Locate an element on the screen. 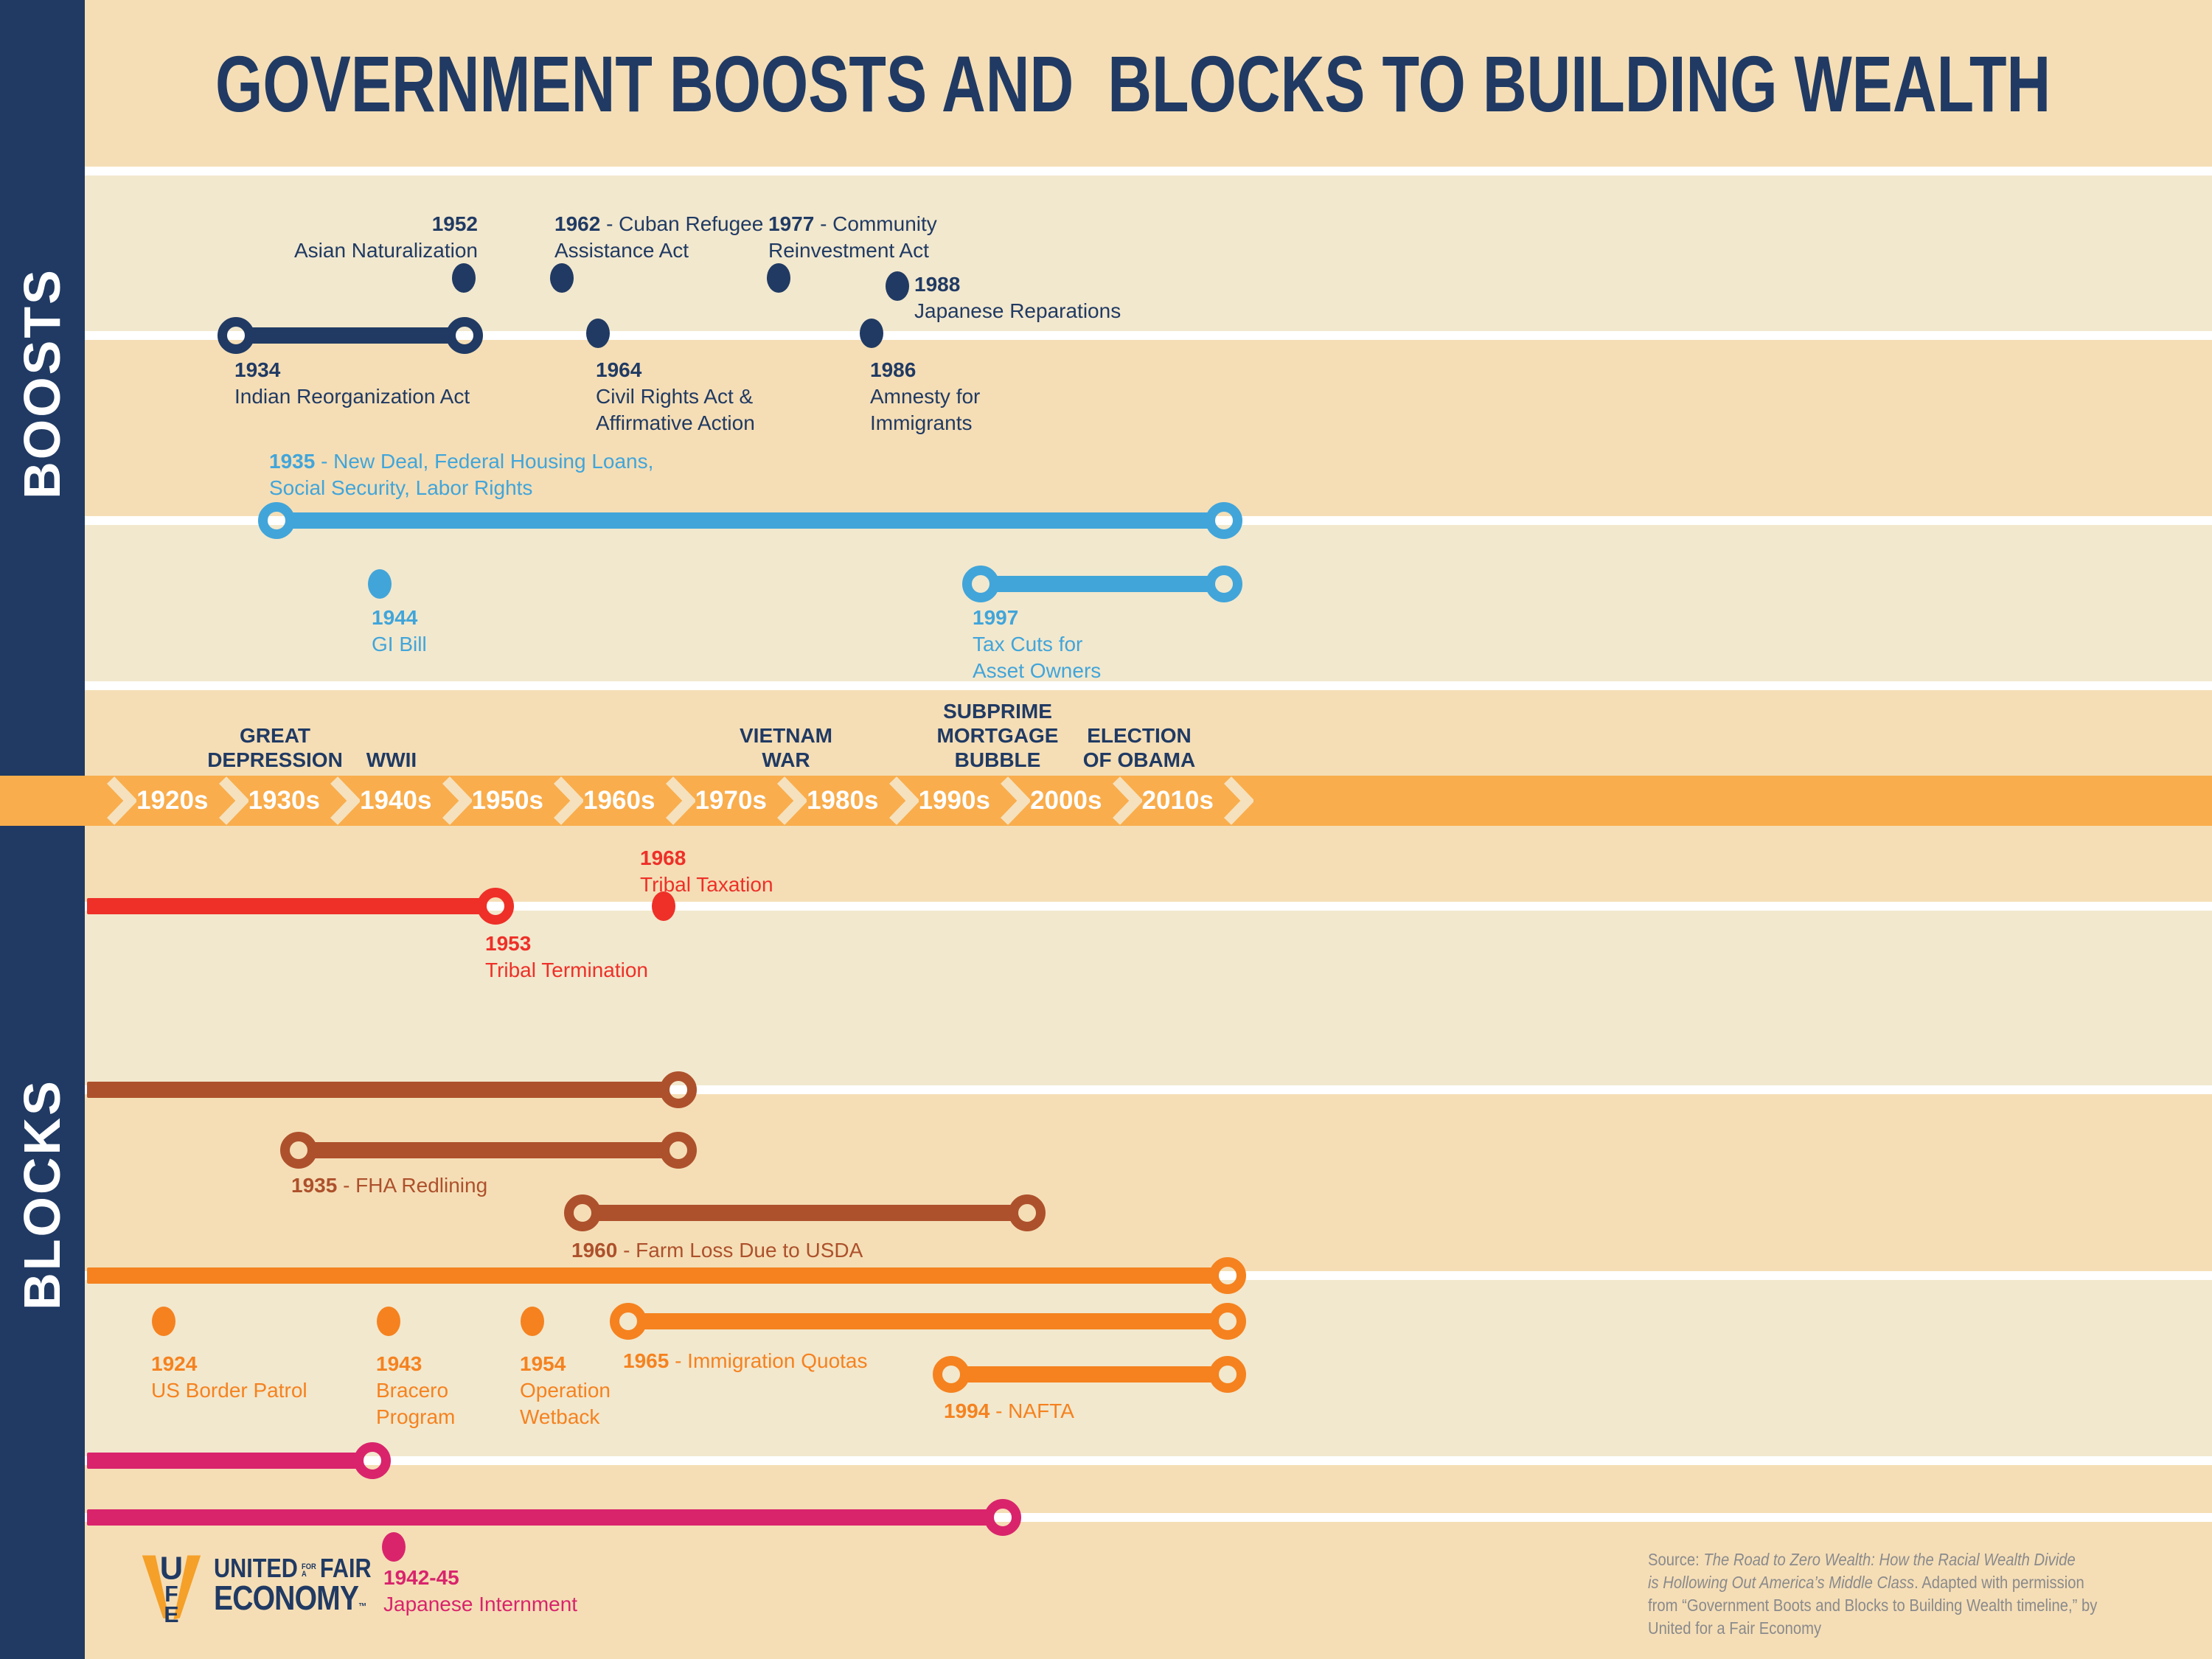 The height and width of the screenshot is (1659, 2212). immigration-block-long-line is located at coordinates (651, 1275).